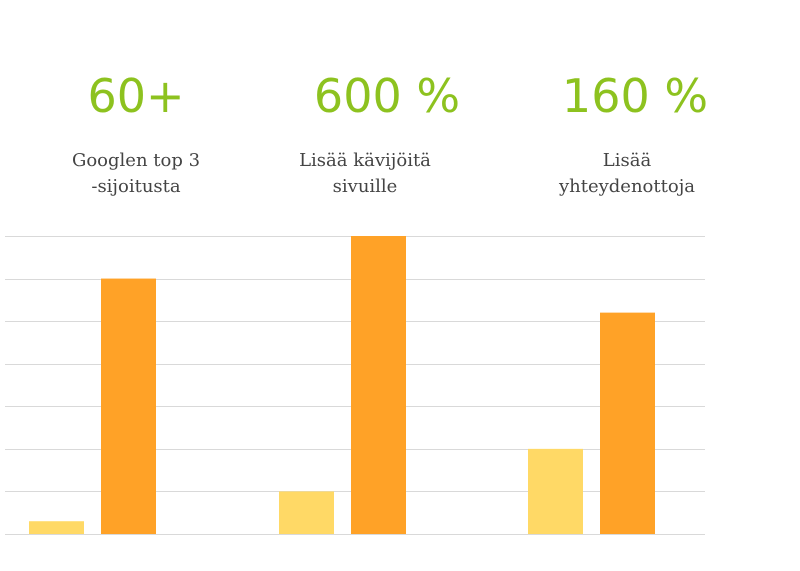 The image size is (800, 571). I want to click on stat-value: 160 %, so click(635, 96).